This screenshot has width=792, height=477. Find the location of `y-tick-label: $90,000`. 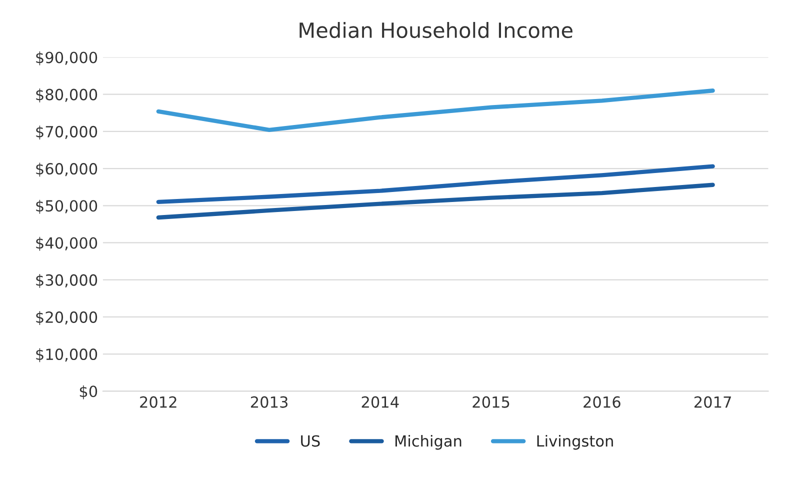

y-tick-label: $90,000 is located at coordinates (67, 58).